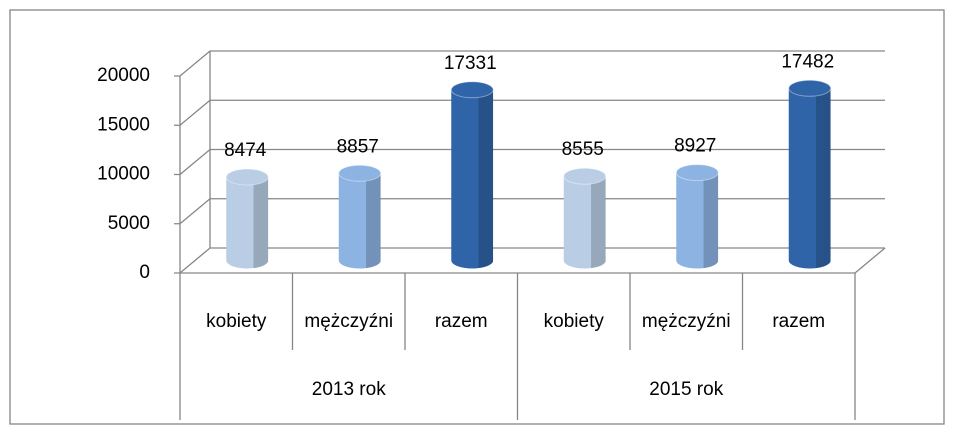  Describe the element at coordinates (686, 389) in the screenshot. I see `group-label: 2015 rok` at that location.